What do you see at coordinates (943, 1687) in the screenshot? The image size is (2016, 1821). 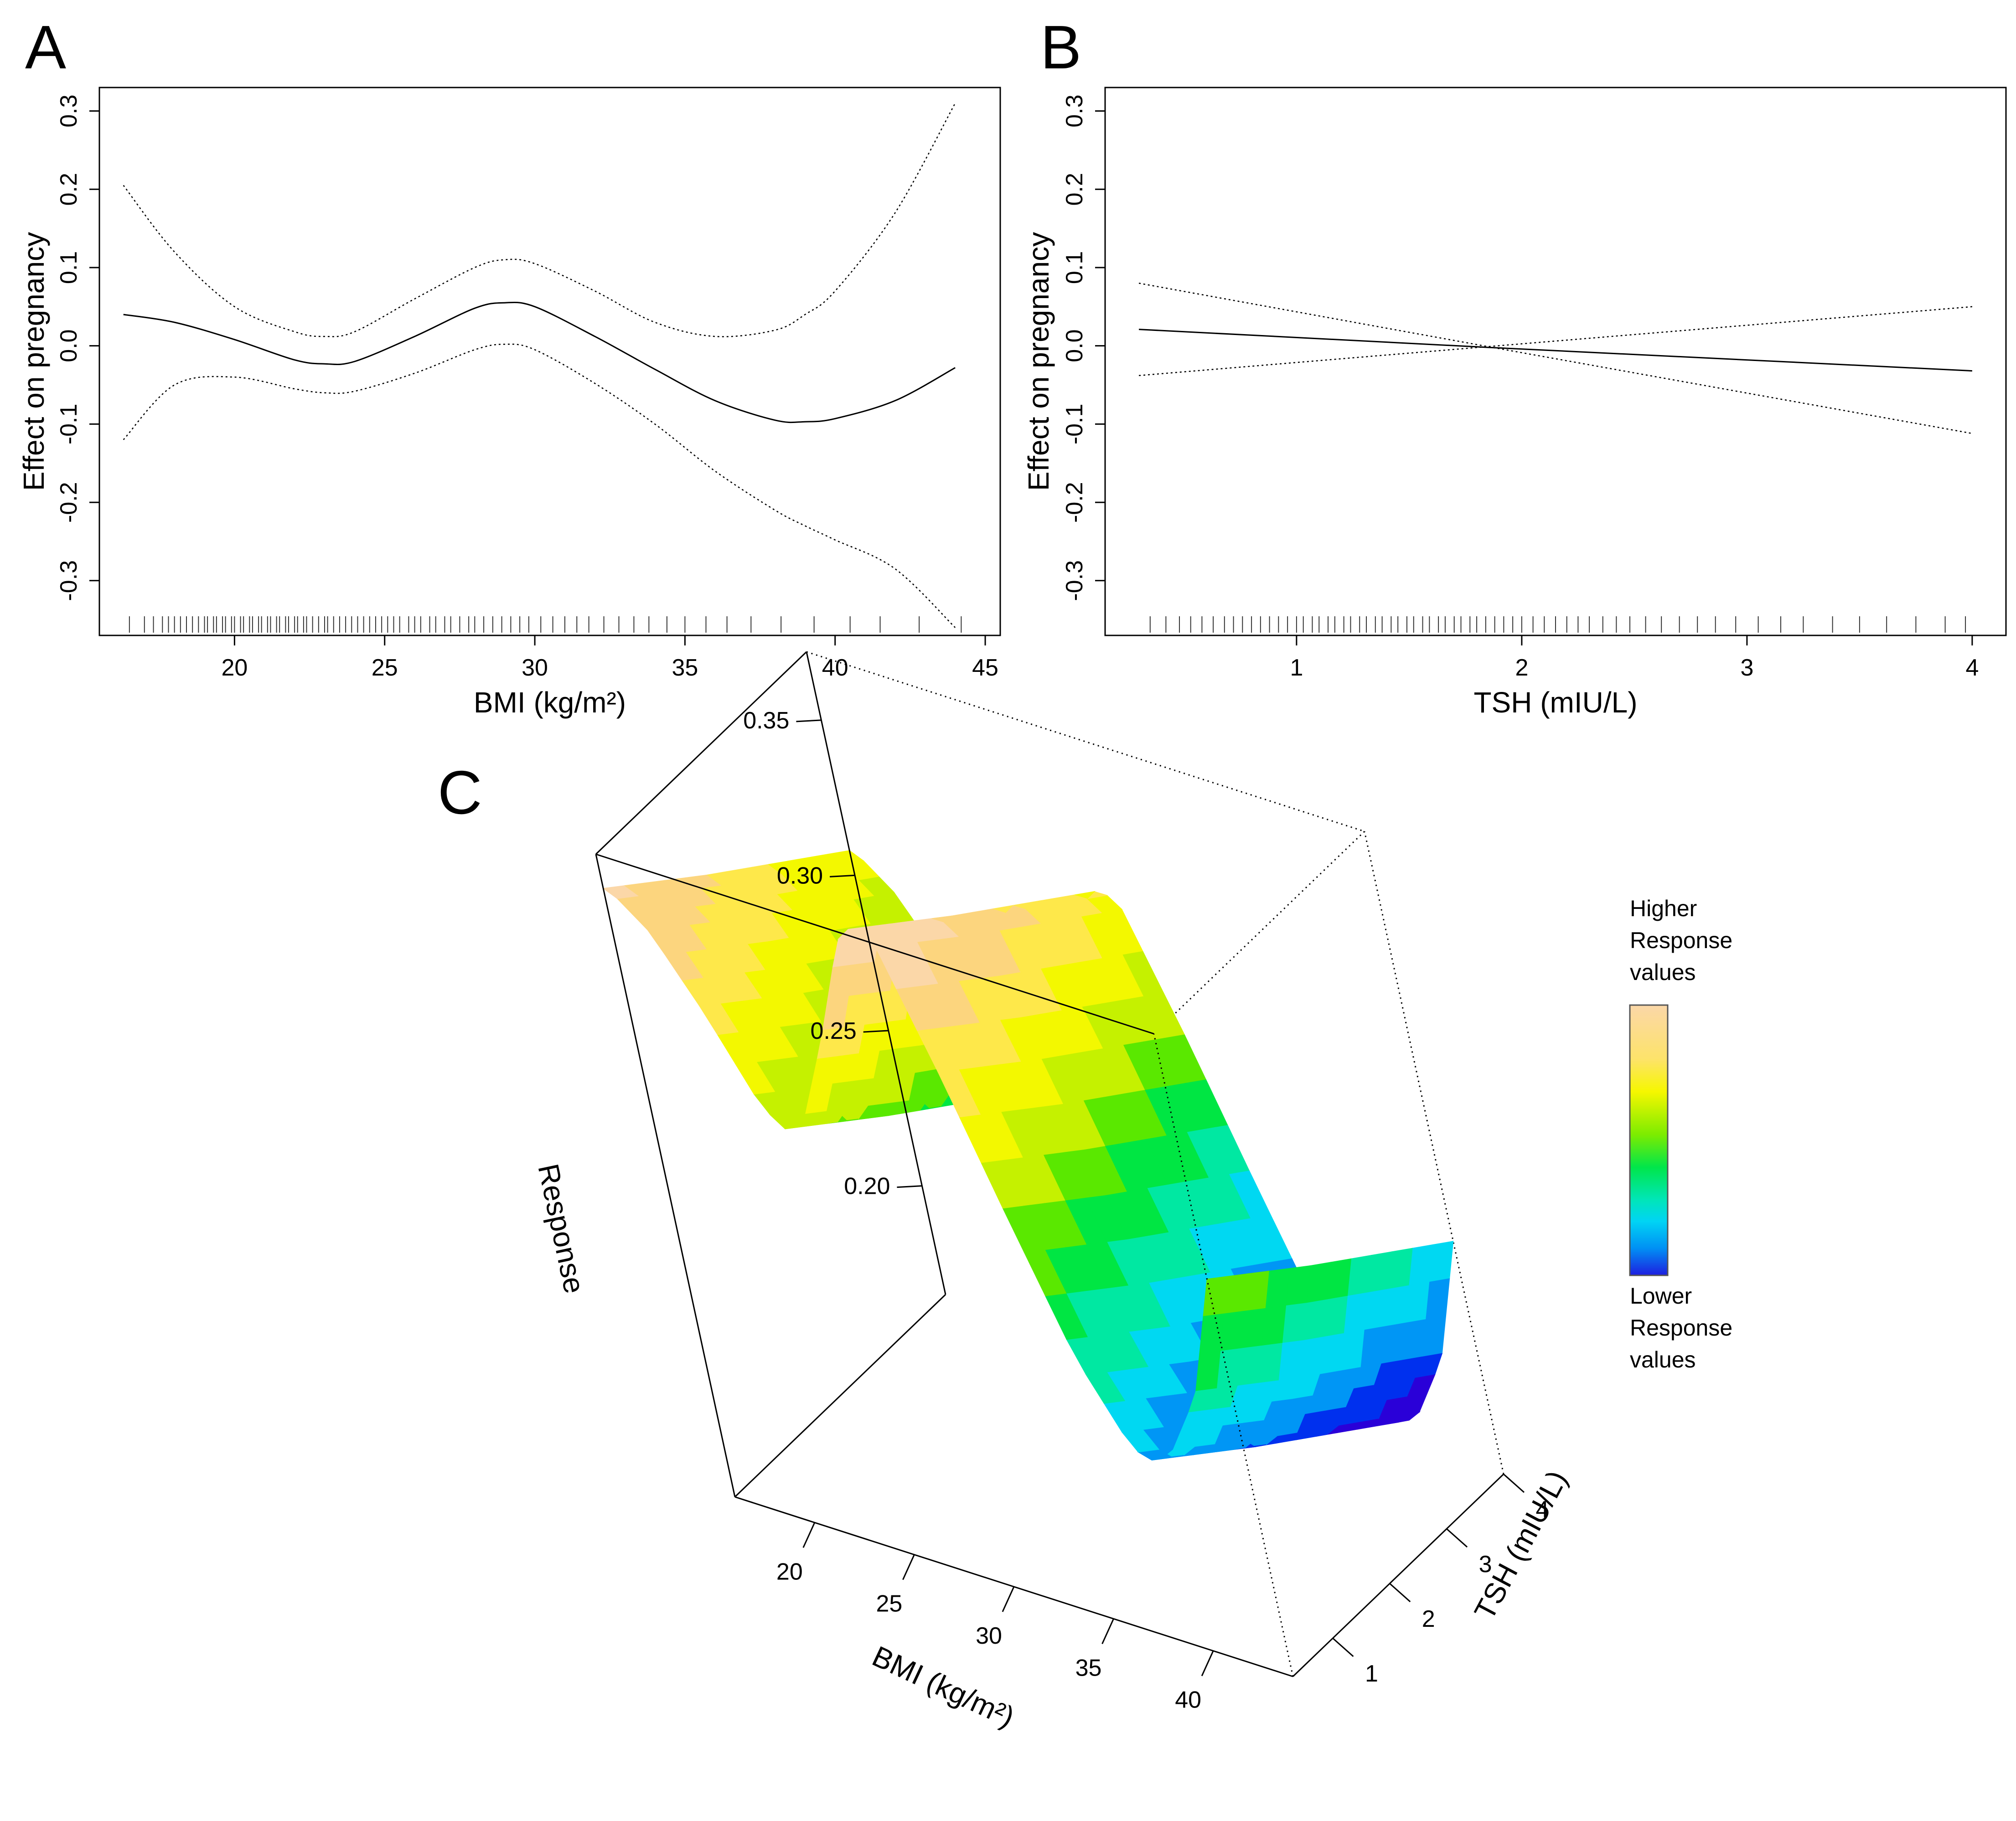 I see `x-axis-title-3d: BMI (kg/m²)` at bounding box center [943, 1687].